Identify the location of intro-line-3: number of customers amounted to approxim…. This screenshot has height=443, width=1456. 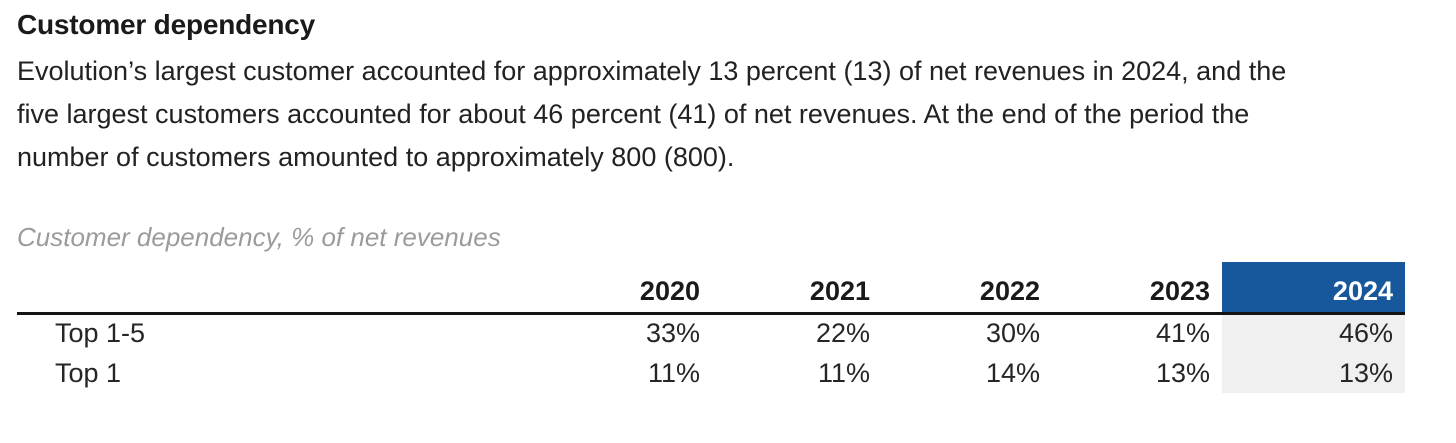
(376, 157).